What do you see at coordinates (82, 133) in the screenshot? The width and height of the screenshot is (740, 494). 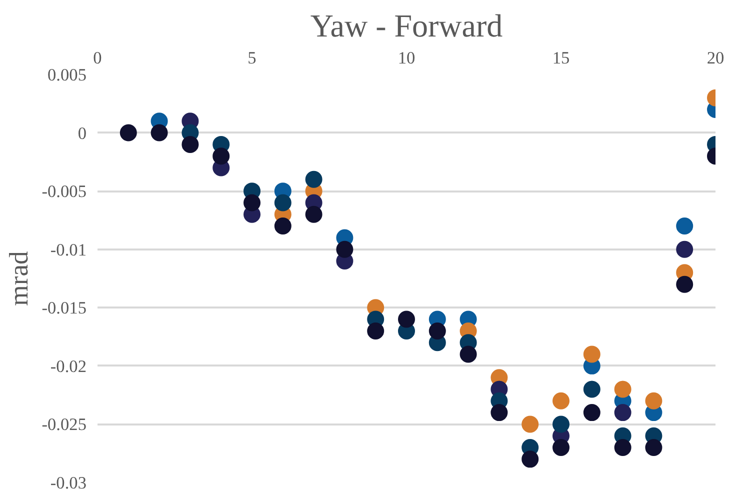 I see `y-tick-label: 0` at bounding box center [82, 133].